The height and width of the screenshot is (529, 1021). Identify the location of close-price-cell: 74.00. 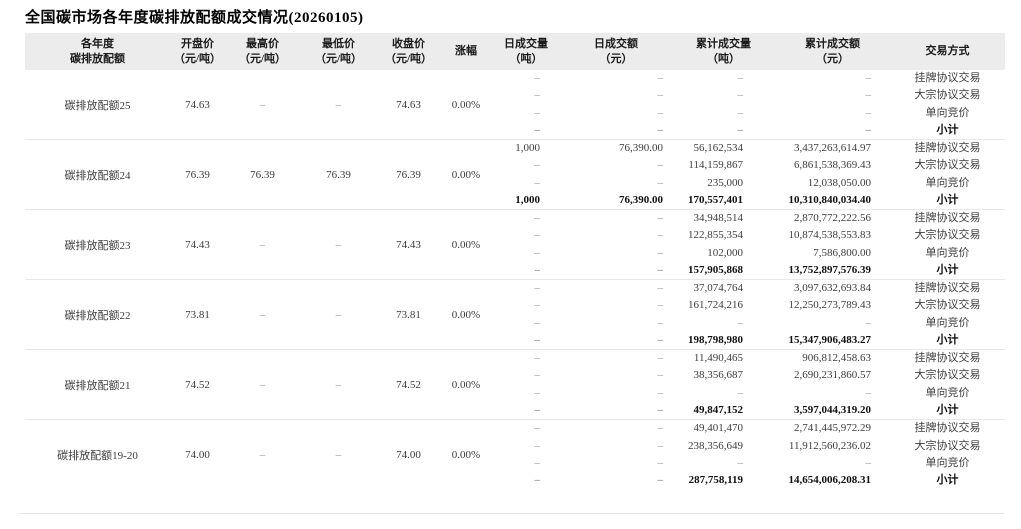
(408, 455).